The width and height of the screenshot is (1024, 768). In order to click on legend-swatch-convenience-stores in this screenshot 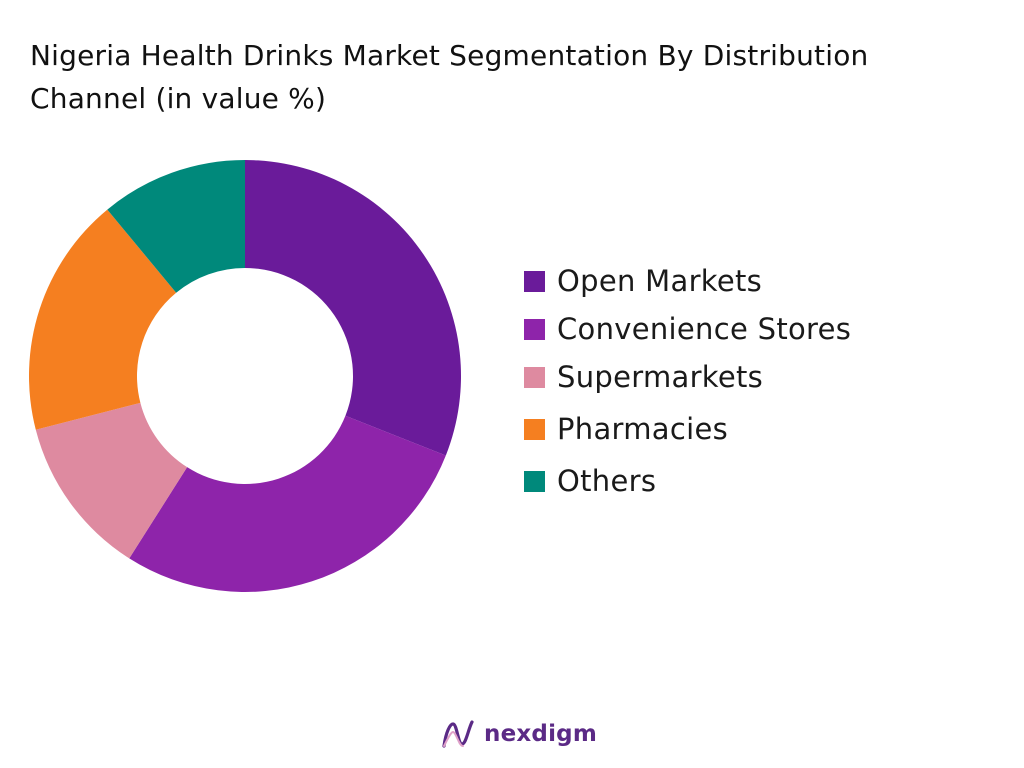, I will do `click(534, 329)`.